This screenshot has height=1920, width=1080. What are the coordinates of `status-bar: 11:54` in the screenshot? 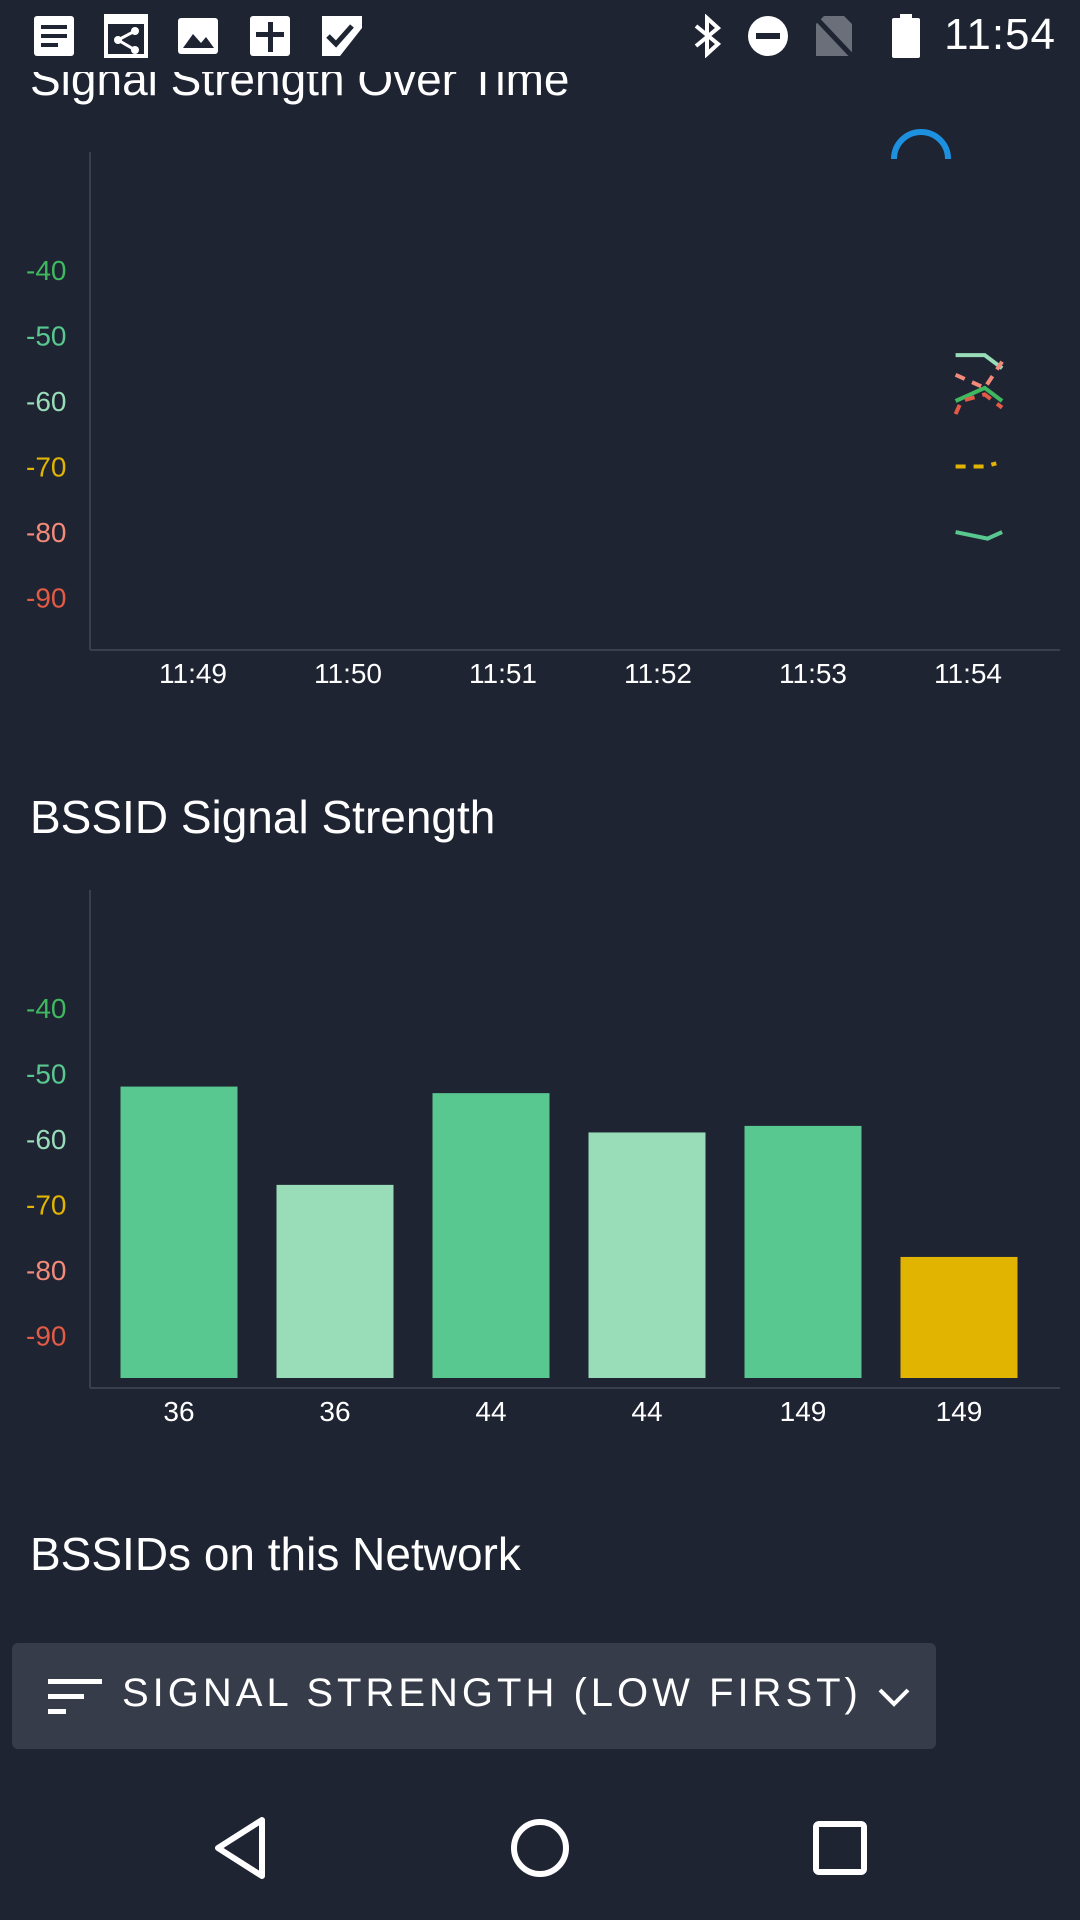 It's located at (540, 36).